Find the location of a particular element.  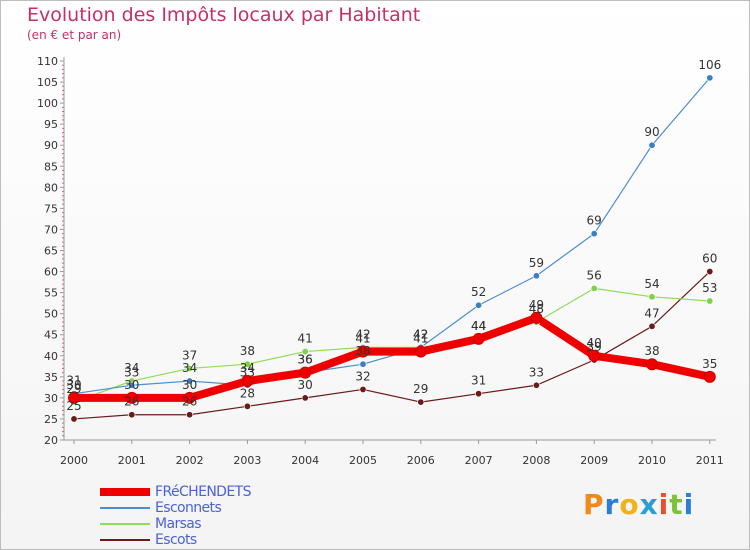

y-tick-label: 55 is located at coordinates (51, 293).